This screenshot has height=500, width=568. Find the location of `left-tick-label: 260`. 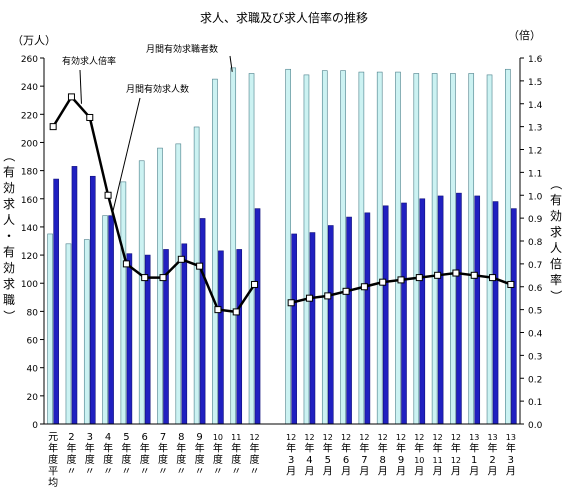

left-tick-label: 260 is located at coordinates (29, 60).